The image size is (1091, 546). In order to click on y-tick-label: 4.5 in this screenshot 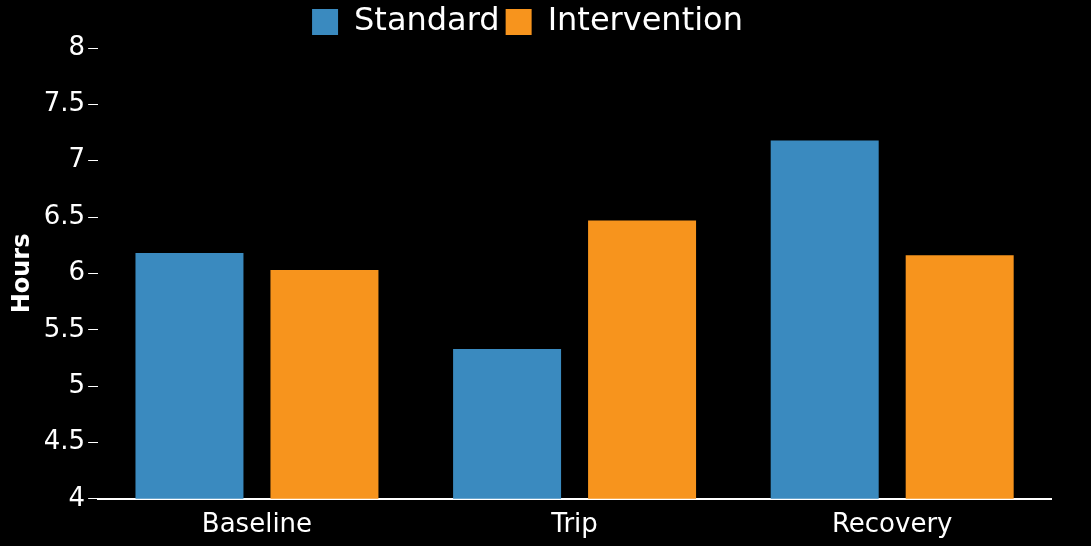, I will do `click(64, 440)`.